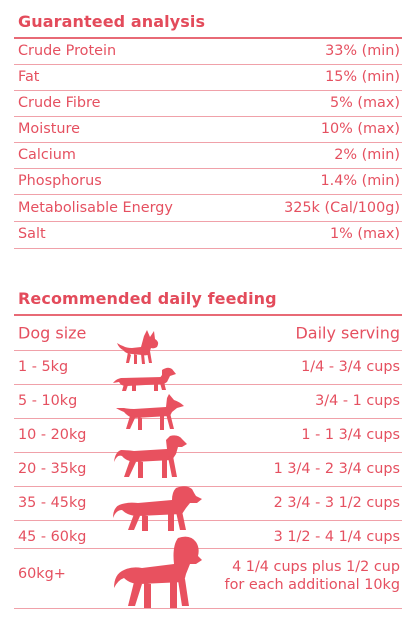 The height and width of the screenshot is (632, 416). What do you see at coordinates (209, 51) in the screenshot?
I see `analysis-row: Crude Protein 33% (min)` at bounding box center [209, 51].